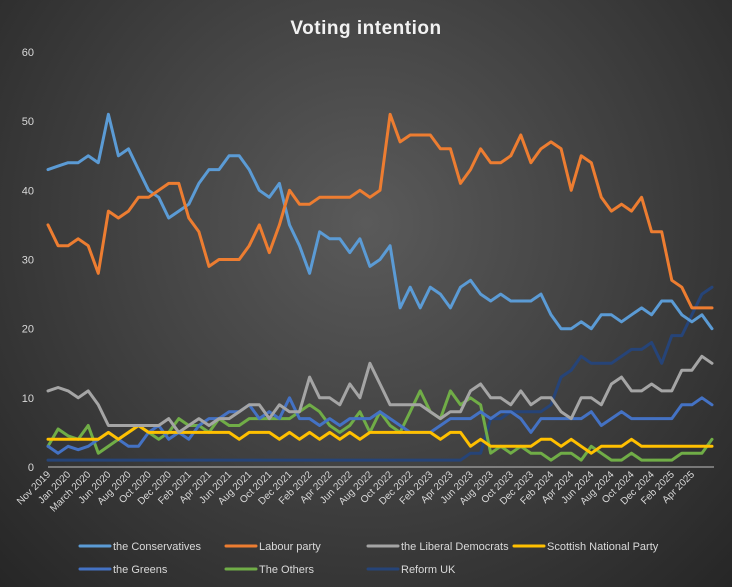  What do you see at coordinates (28, 399) in the screenshot?
I see `y-tick-label: 10` at bounding box center [28, 399].